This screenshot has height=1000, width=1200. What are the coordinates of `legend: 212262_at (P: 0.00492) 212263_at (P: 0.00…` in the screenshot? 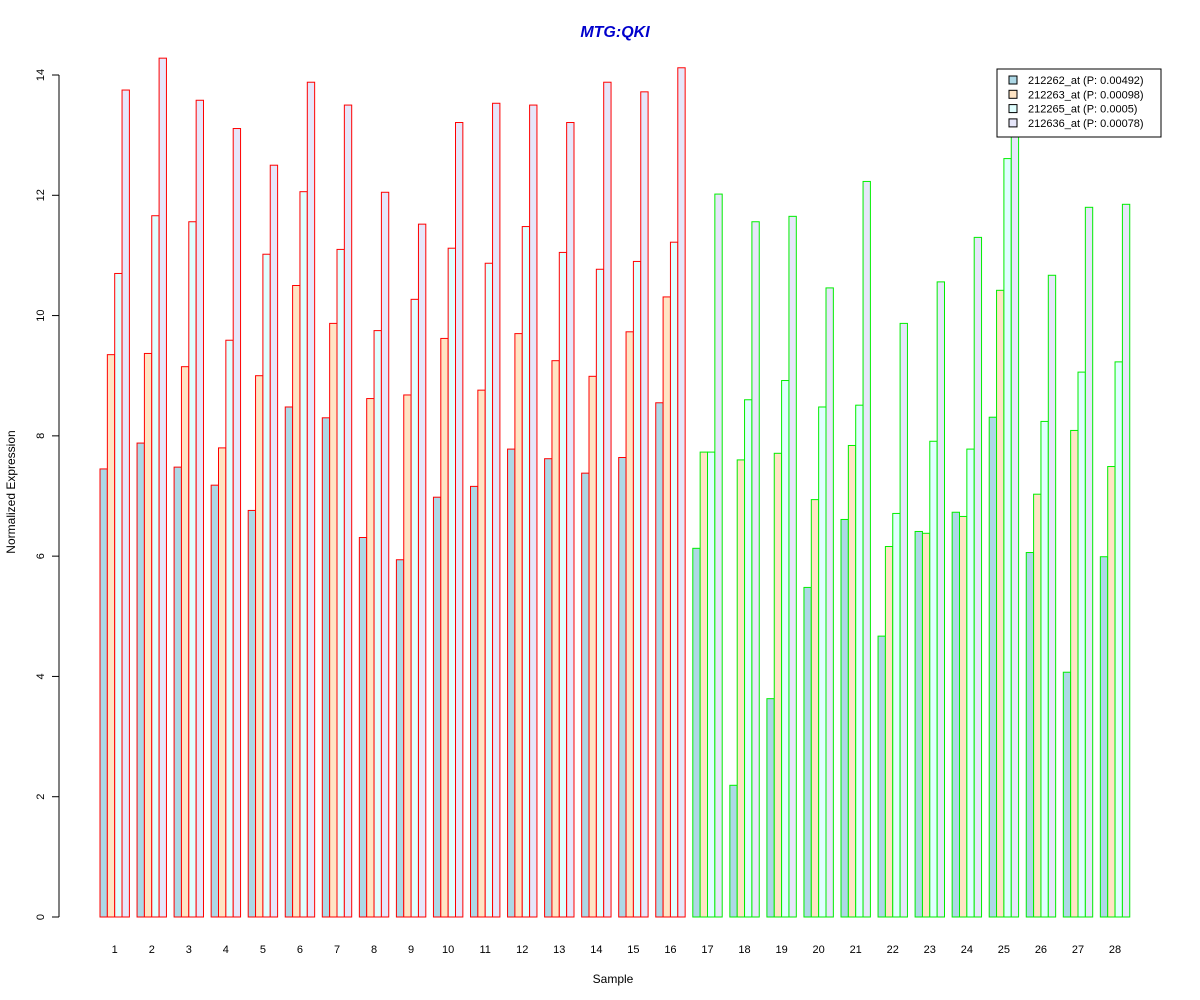 It's located at (1079, 103).